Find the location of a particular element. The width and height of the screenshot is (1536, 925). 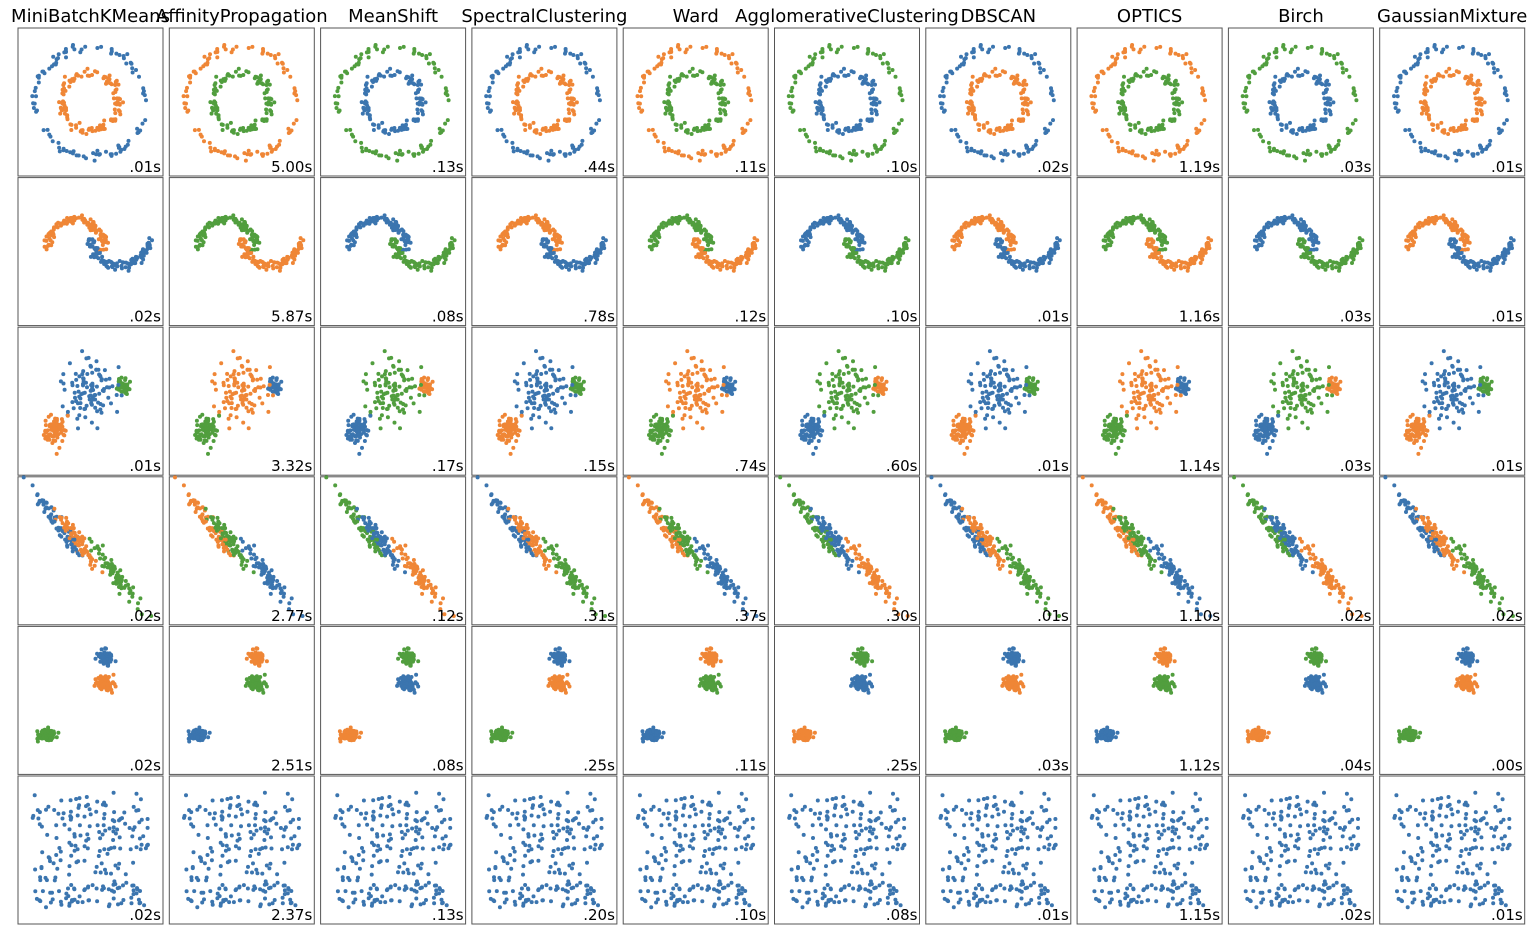

time-label: 1.19s is located at coordinates (1199, 167).